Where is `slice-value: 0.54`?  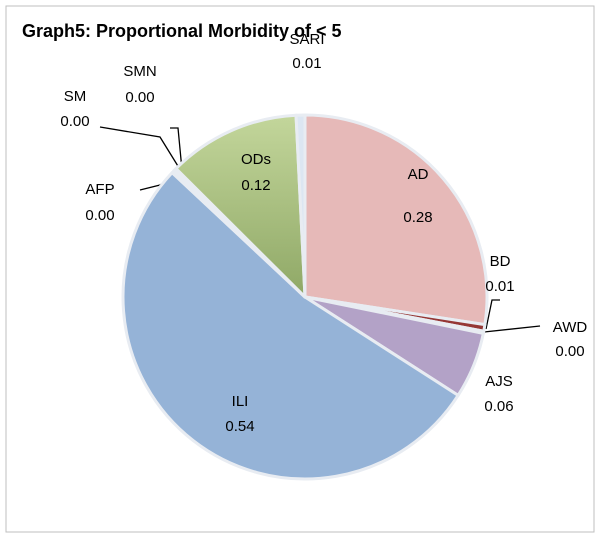
slice-value: 0.54 is located at coordinates (239, 426).